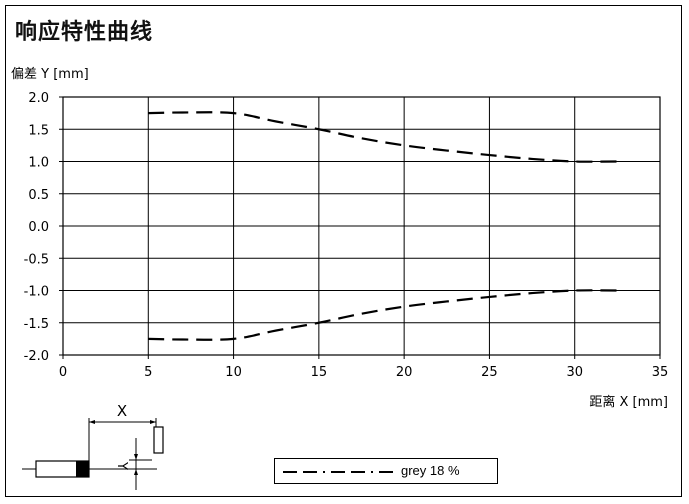 This screenshot has height=504, width=689. Describe the element at coordinates (38, 227) in the screenshot. I see `y-tick-label: 0.0` at that location.